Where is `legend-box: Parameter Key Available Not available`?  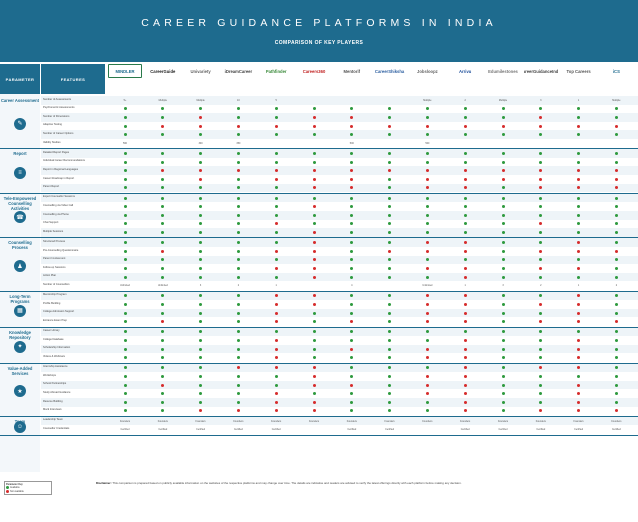 legend-box: Parameter Key Available Not available is located at coordinates (28, 488).